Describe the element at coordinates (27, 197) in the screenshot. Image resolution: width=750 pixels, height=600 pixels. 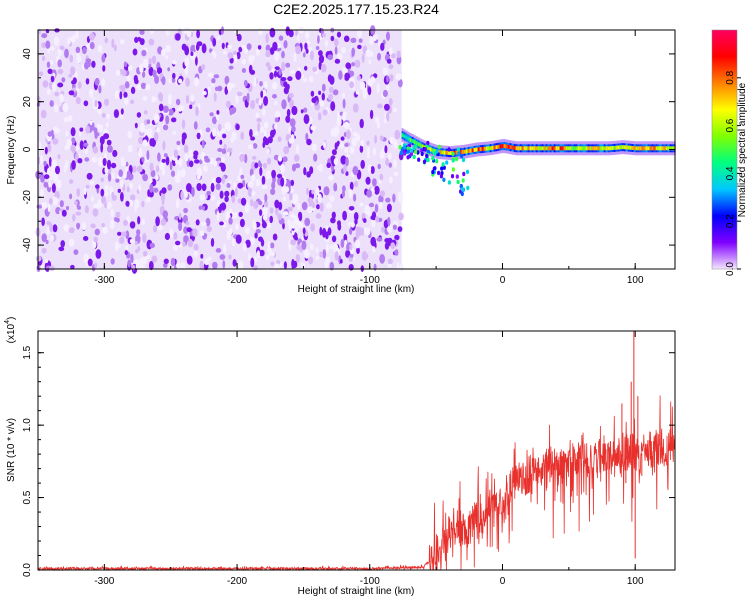
I see `y-tick-label: -20` at that location.